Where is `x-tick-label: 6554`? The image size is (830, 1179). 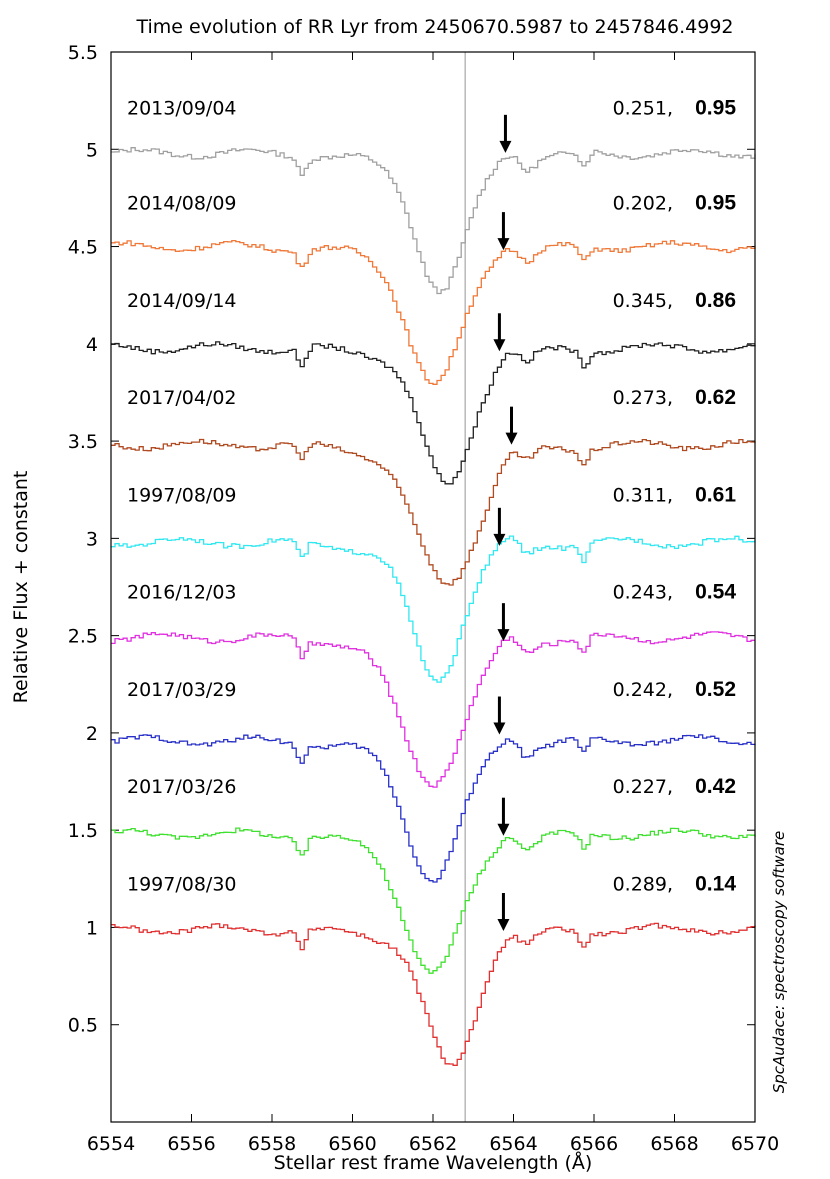 x-tick-label: 6554 is located at coordinates (111, 1144).